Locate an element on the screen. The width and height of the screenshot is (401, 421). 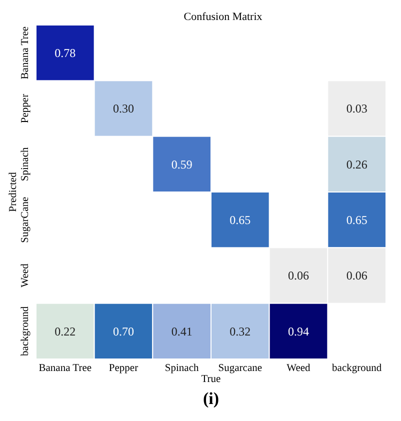
text: (i) is located at coordinates (211, 398).